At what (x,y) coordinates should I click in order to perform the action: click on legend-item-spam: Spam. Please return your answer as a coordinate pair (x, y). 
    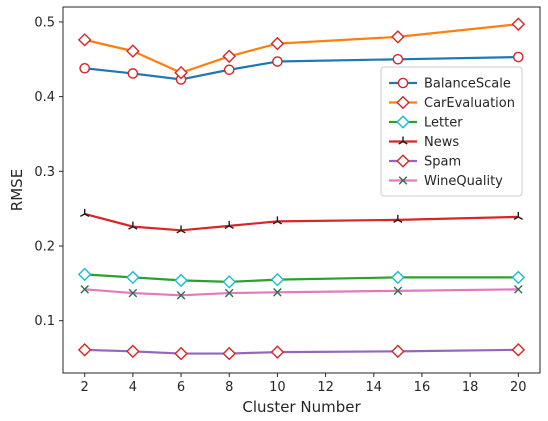
    Looking at the image, I should click on (425, 162).